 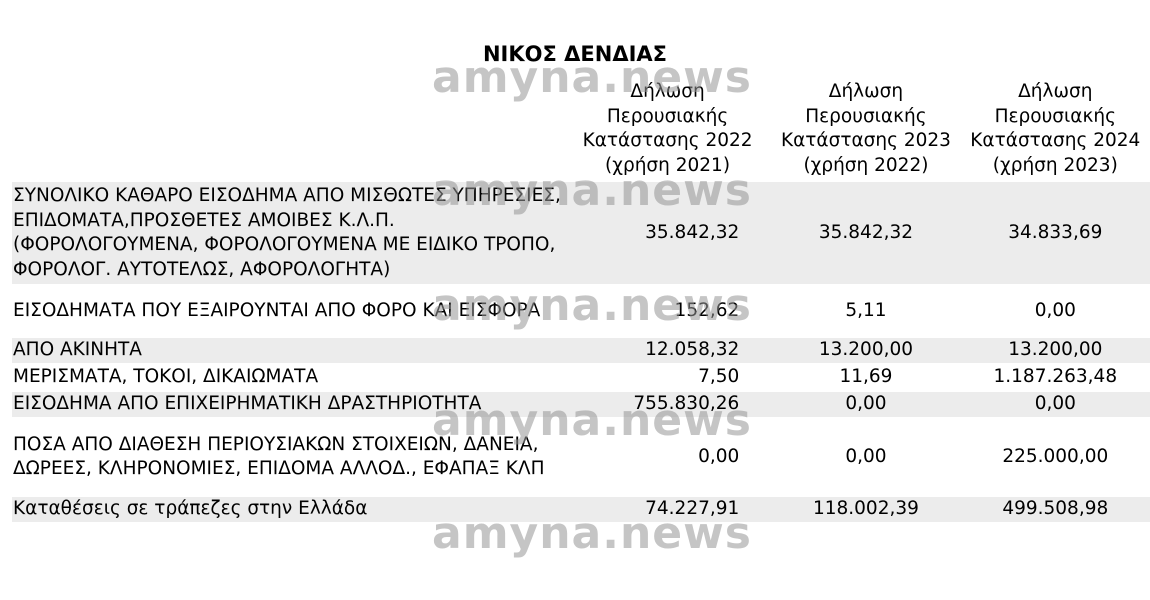 I want to click on row-value: 7,50, so click(x=719, y=377).